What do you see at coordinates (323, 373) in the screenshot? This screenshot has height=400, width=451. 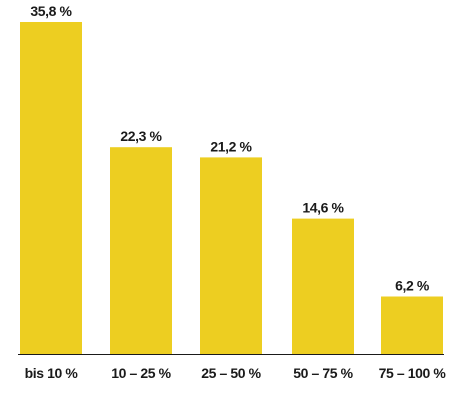 I see `category-label: 50 – 75 %` at bounding box center [323, 373].